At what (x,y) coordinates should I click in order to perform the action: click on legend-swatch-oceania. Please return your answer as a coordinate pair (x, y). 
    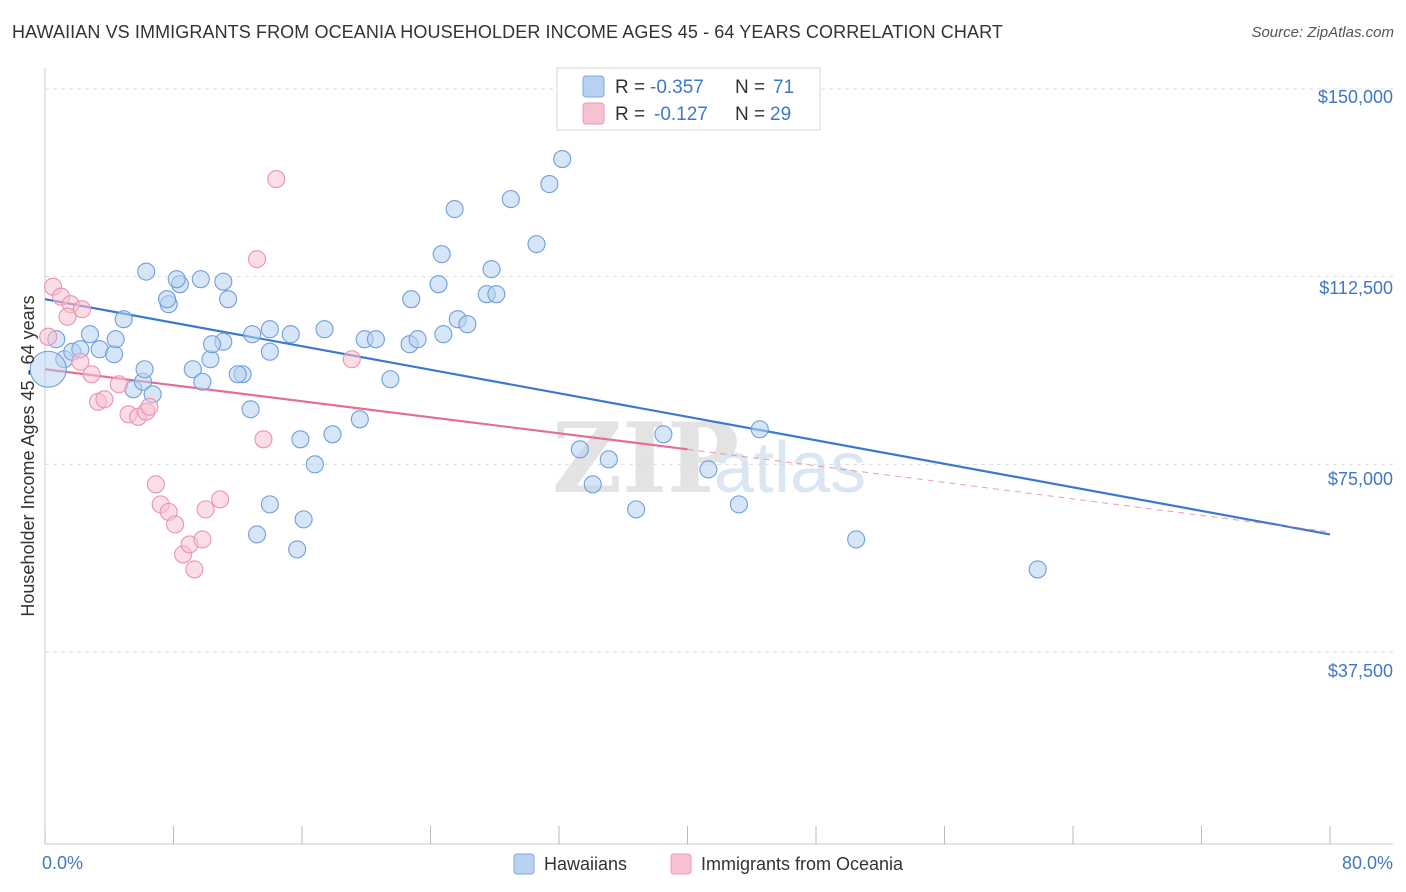
    Looking at the image, I should click on (593, 113).